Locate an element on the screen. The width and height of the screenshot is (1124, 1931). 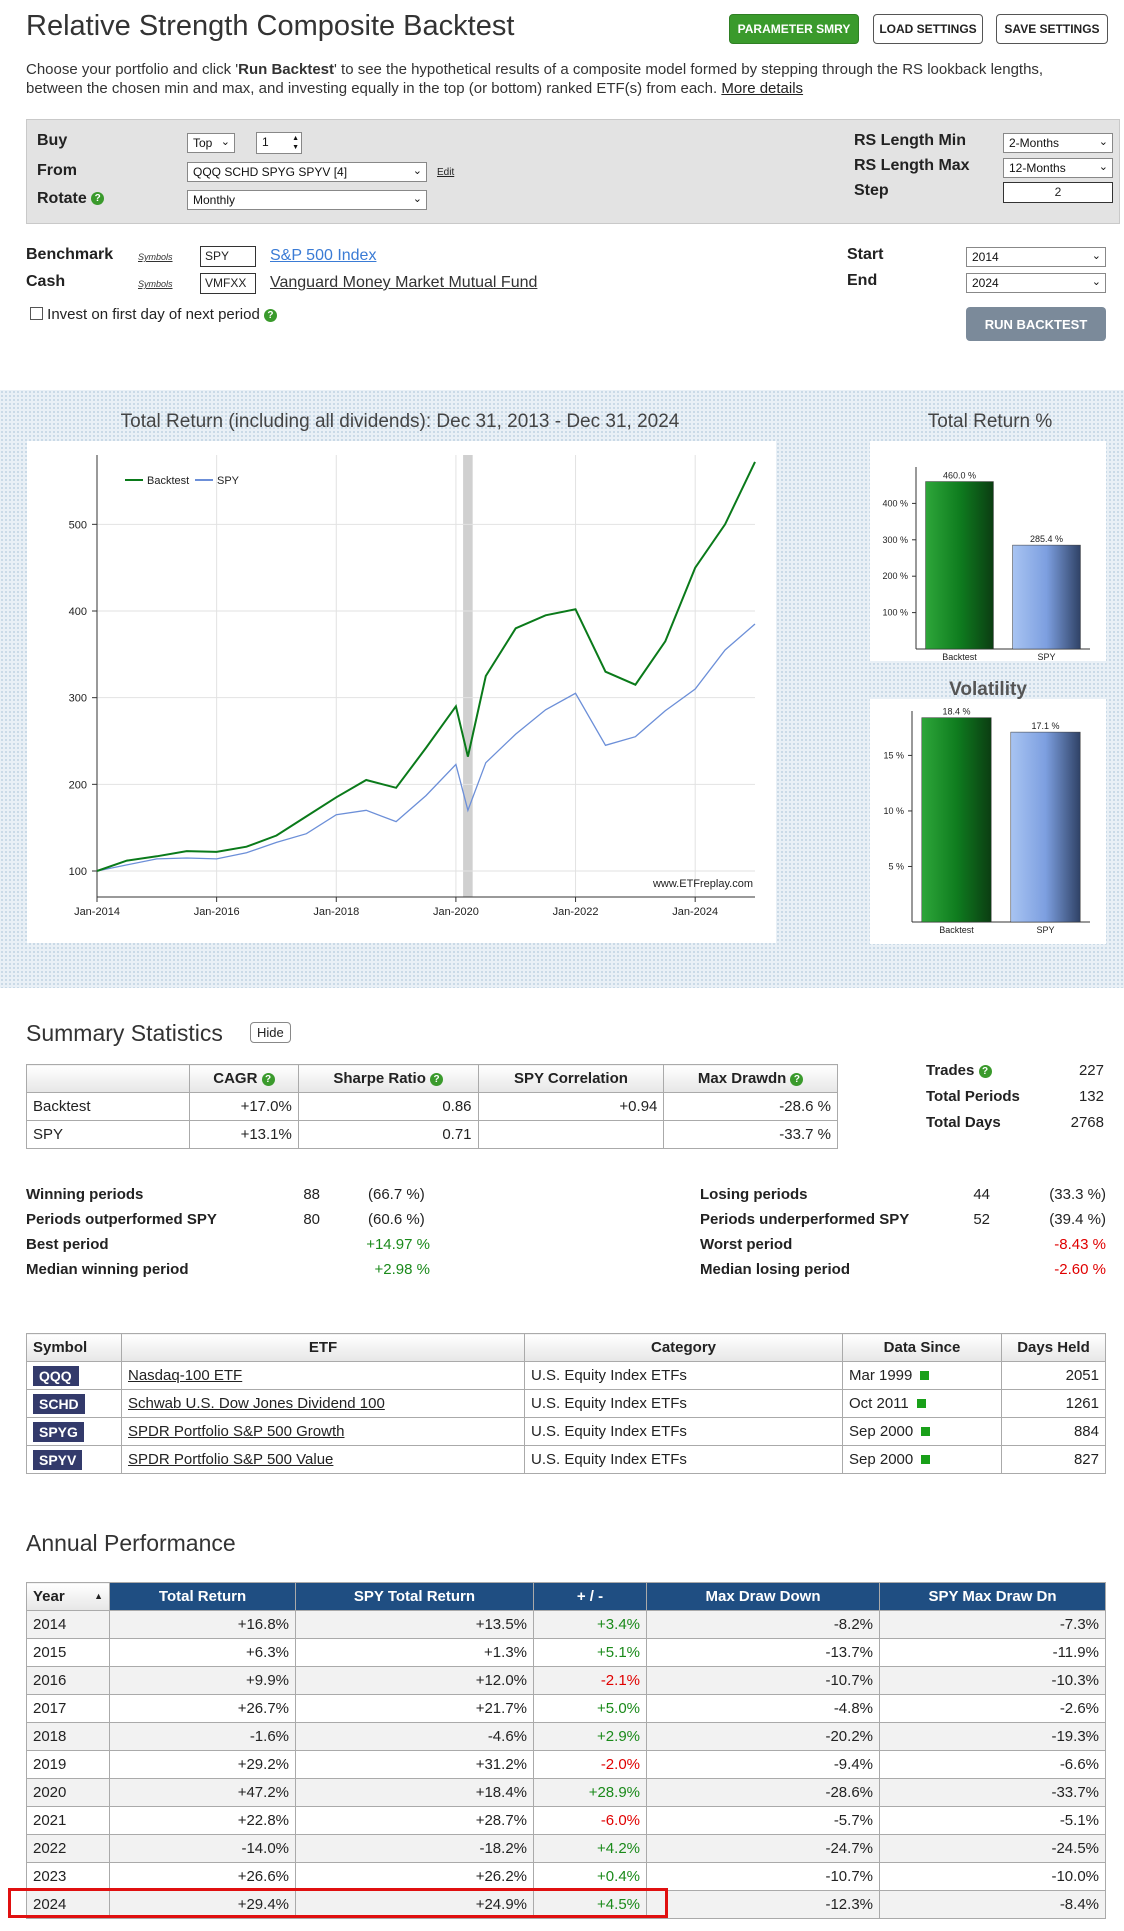
annual-cell: +28.9% is located at coordinates (590, 1792).